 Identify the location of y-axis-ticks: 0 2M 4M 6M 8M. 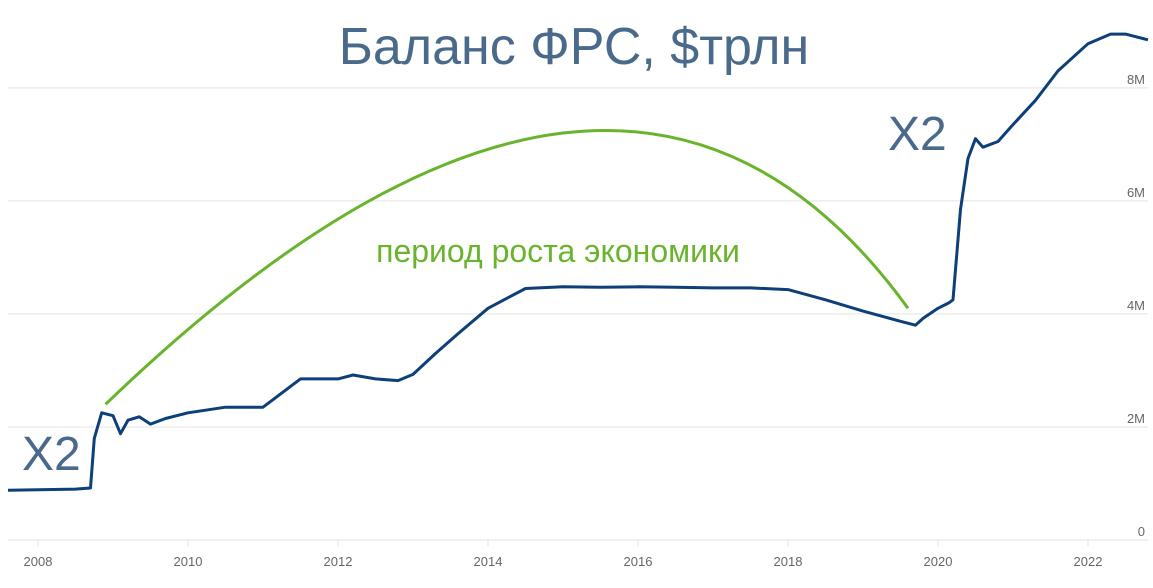
(1136, 305).